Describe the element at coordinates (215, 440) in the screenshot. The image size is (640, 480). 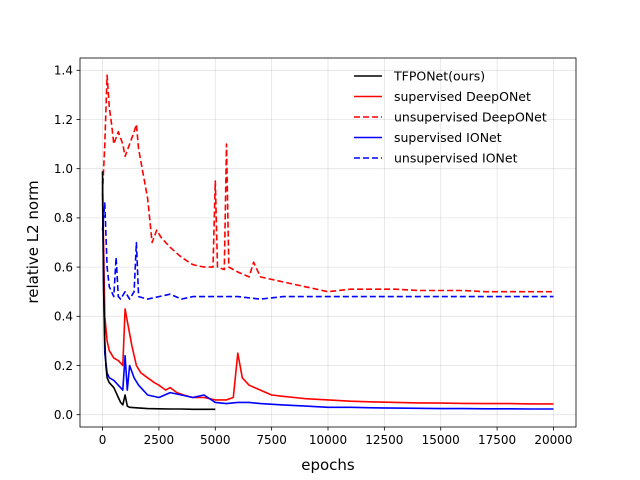
I see `x-tick-label: 5000` at that location.